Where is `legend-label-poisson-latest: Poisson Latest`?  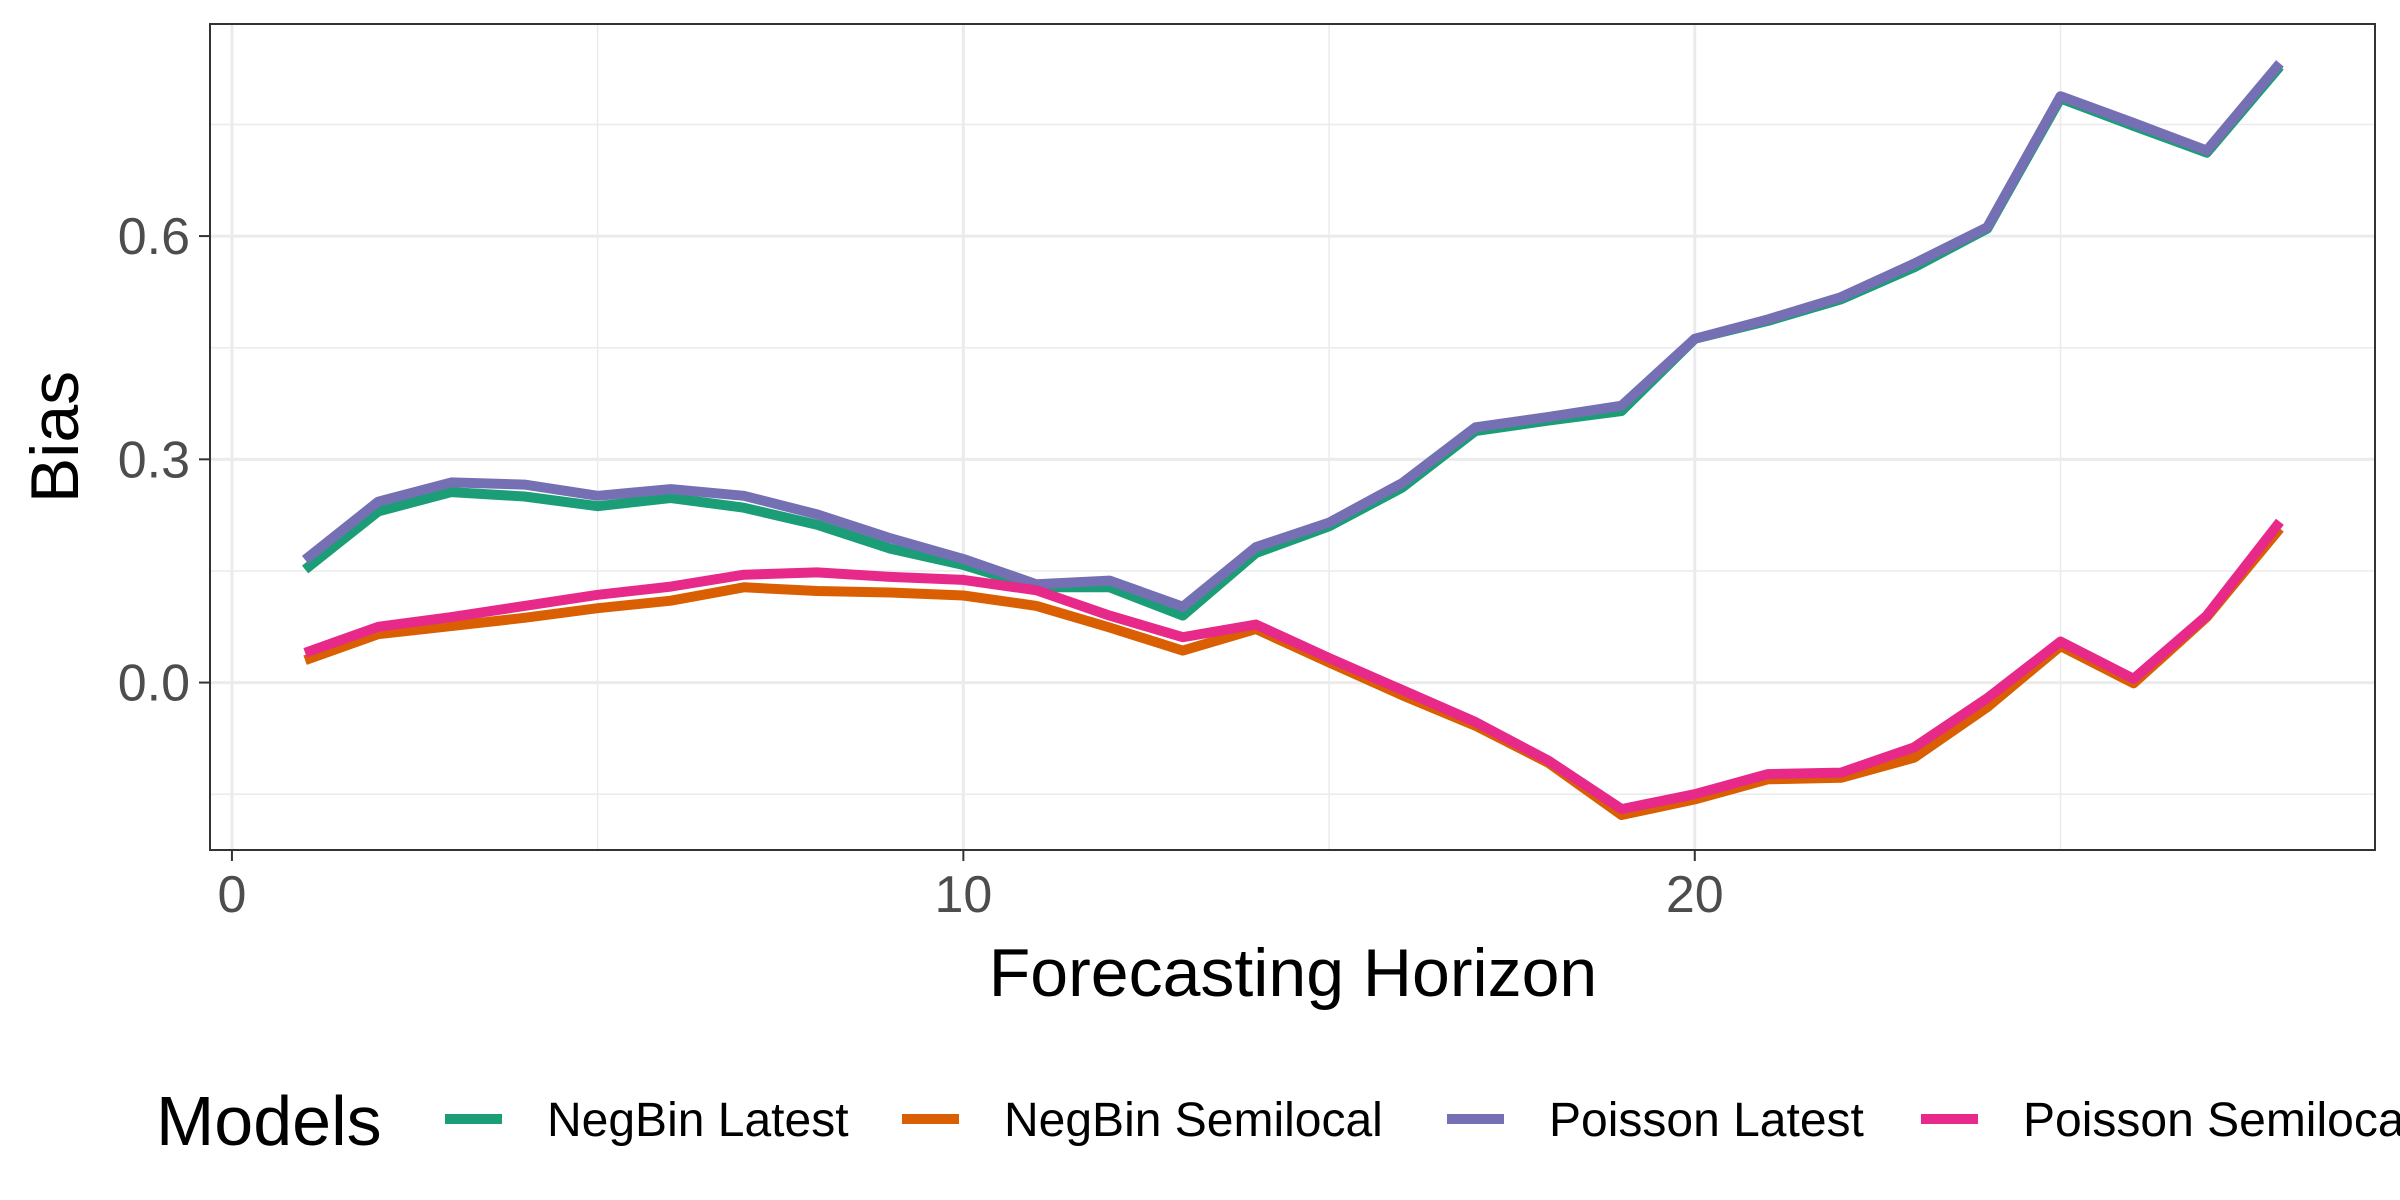
legend-label-poisson-latest: Poisson Latest is located at coordinates (1706, 1120).